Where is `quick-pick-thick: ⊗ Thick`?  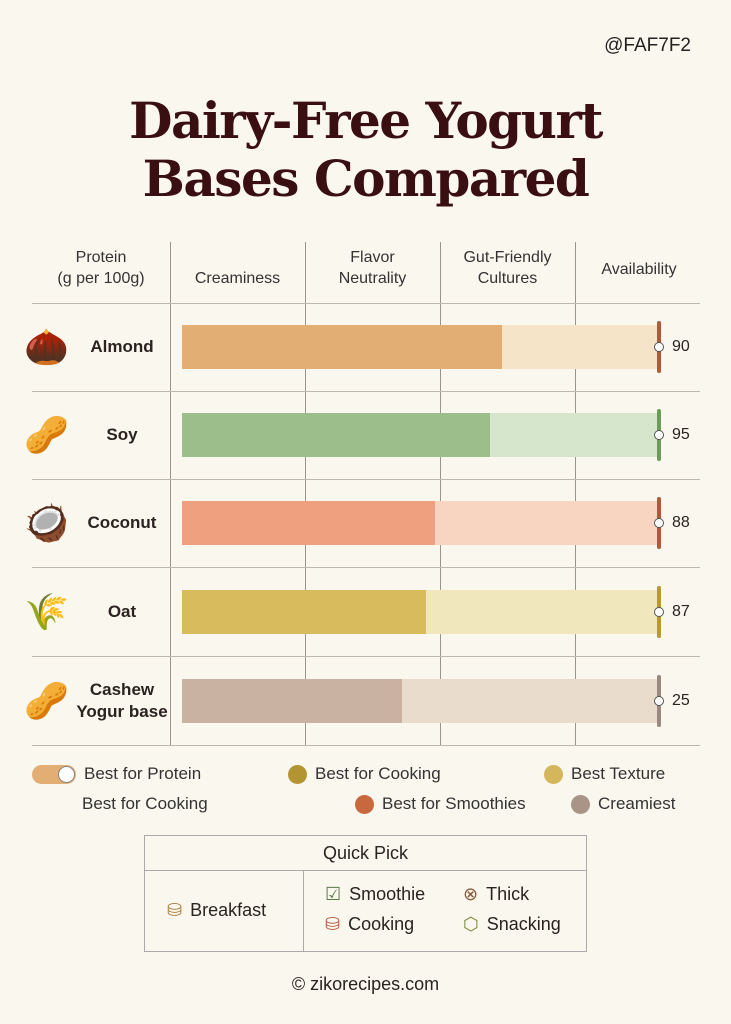 quick-pick-thick: ⊗ Thick is located at coordinates (496, 894).